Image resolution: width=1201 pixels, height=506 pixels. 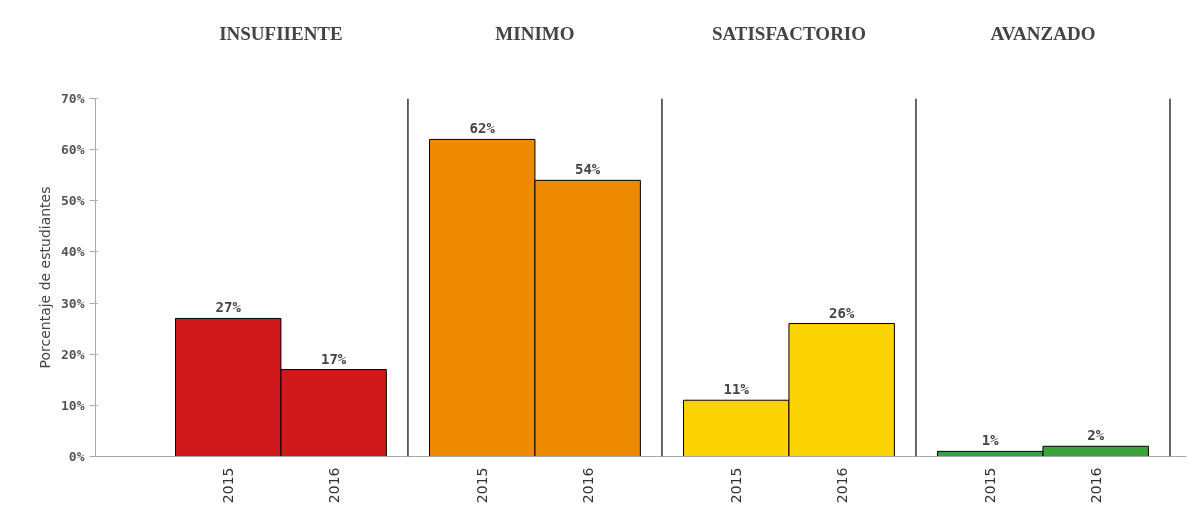 I want to click on data-label: 54%, so click(x=588, y=169).